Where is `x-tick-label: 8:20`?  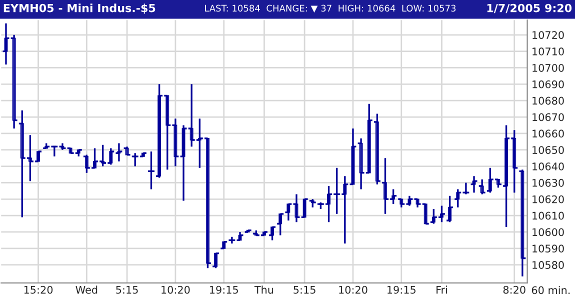 x-tick-label: 8:20 is located at coordinates (514, 290).